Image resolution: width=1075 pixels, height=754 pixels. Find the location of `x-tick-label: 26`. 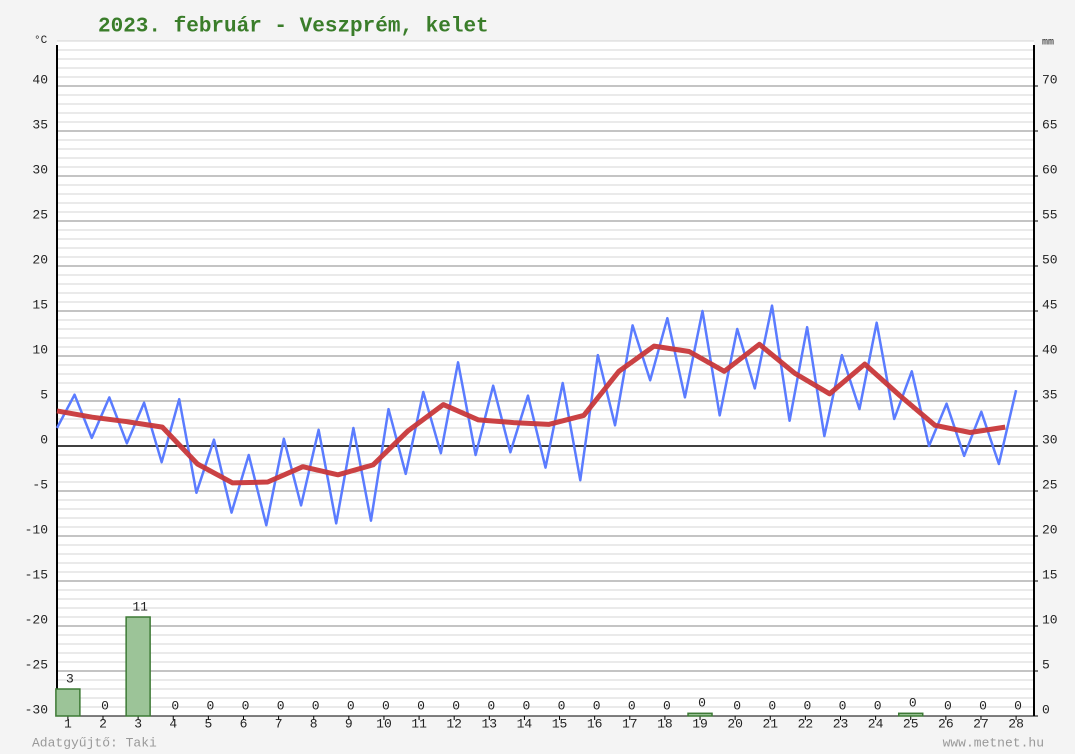

x-tick-label: 26 is located at coordinates (946, 723).